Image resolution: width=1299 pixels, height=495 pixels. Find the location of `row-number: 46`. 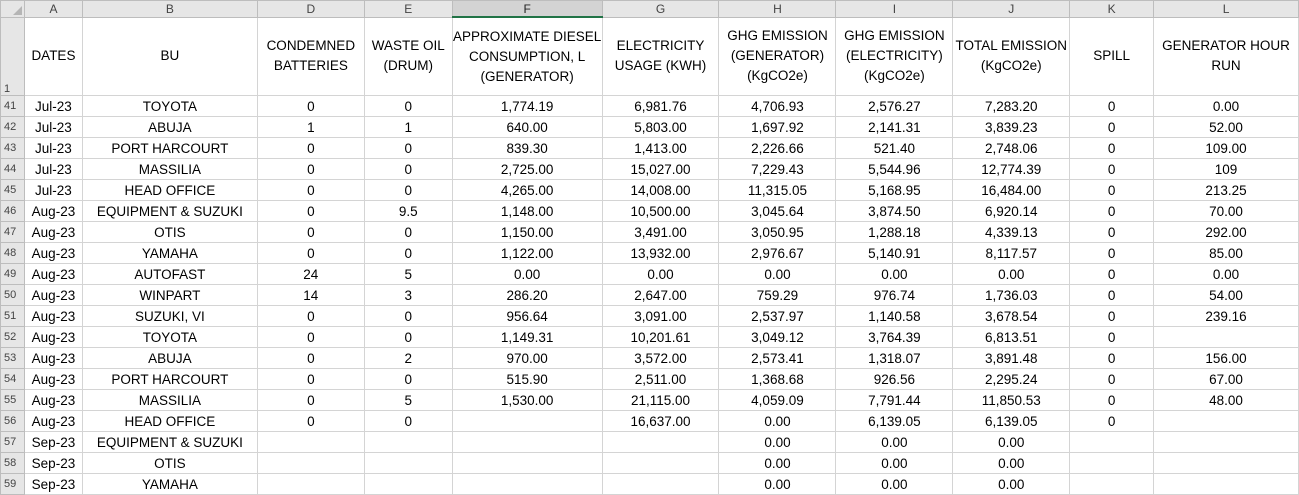

row-number: 46 is located at coordinates (12, 211).